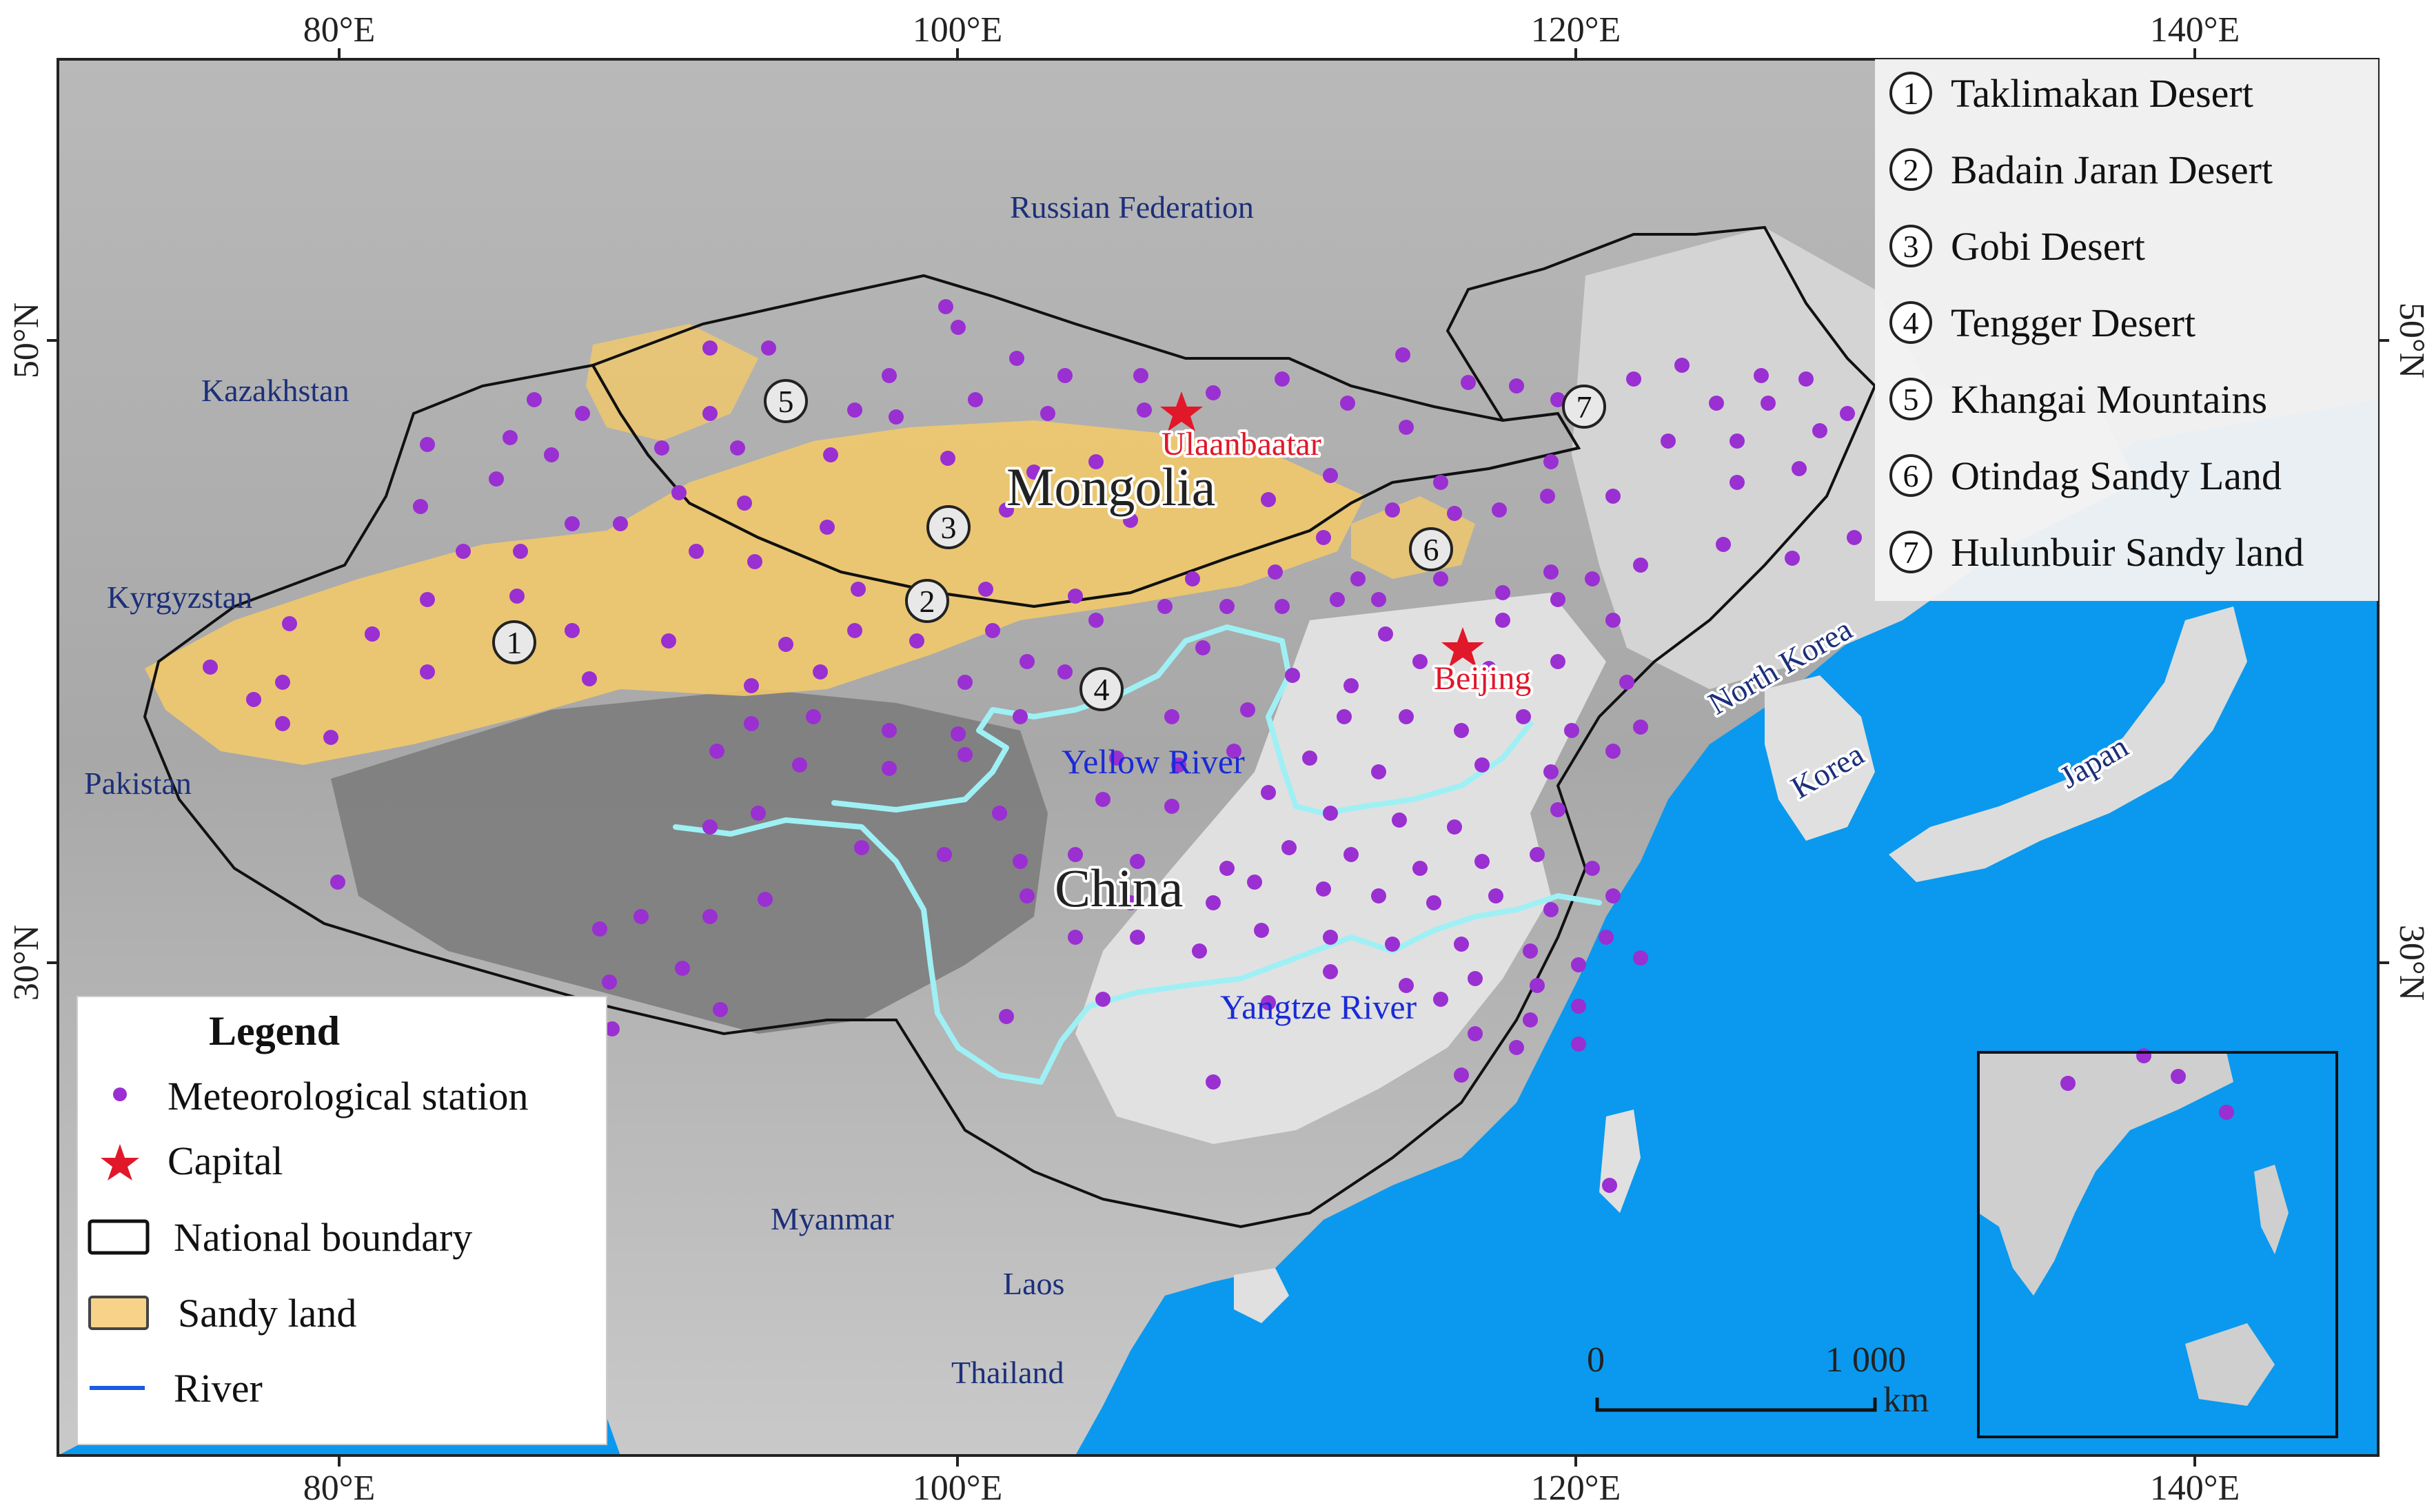 This screenshot has height=1512, width=2434. I want to click on legend-river-label: River, so click(218, 1388).